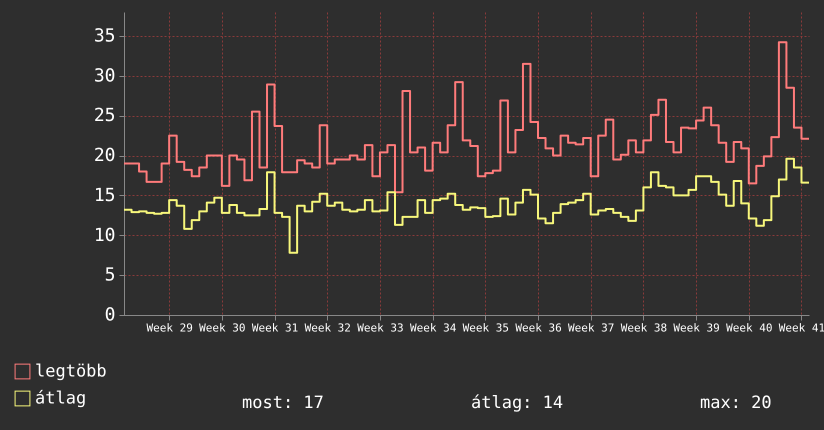 This screenshot has height=430, width=824. Describe the element at coordinates (283, 403) in the screenshot. I see `text: most: 17` at that location.